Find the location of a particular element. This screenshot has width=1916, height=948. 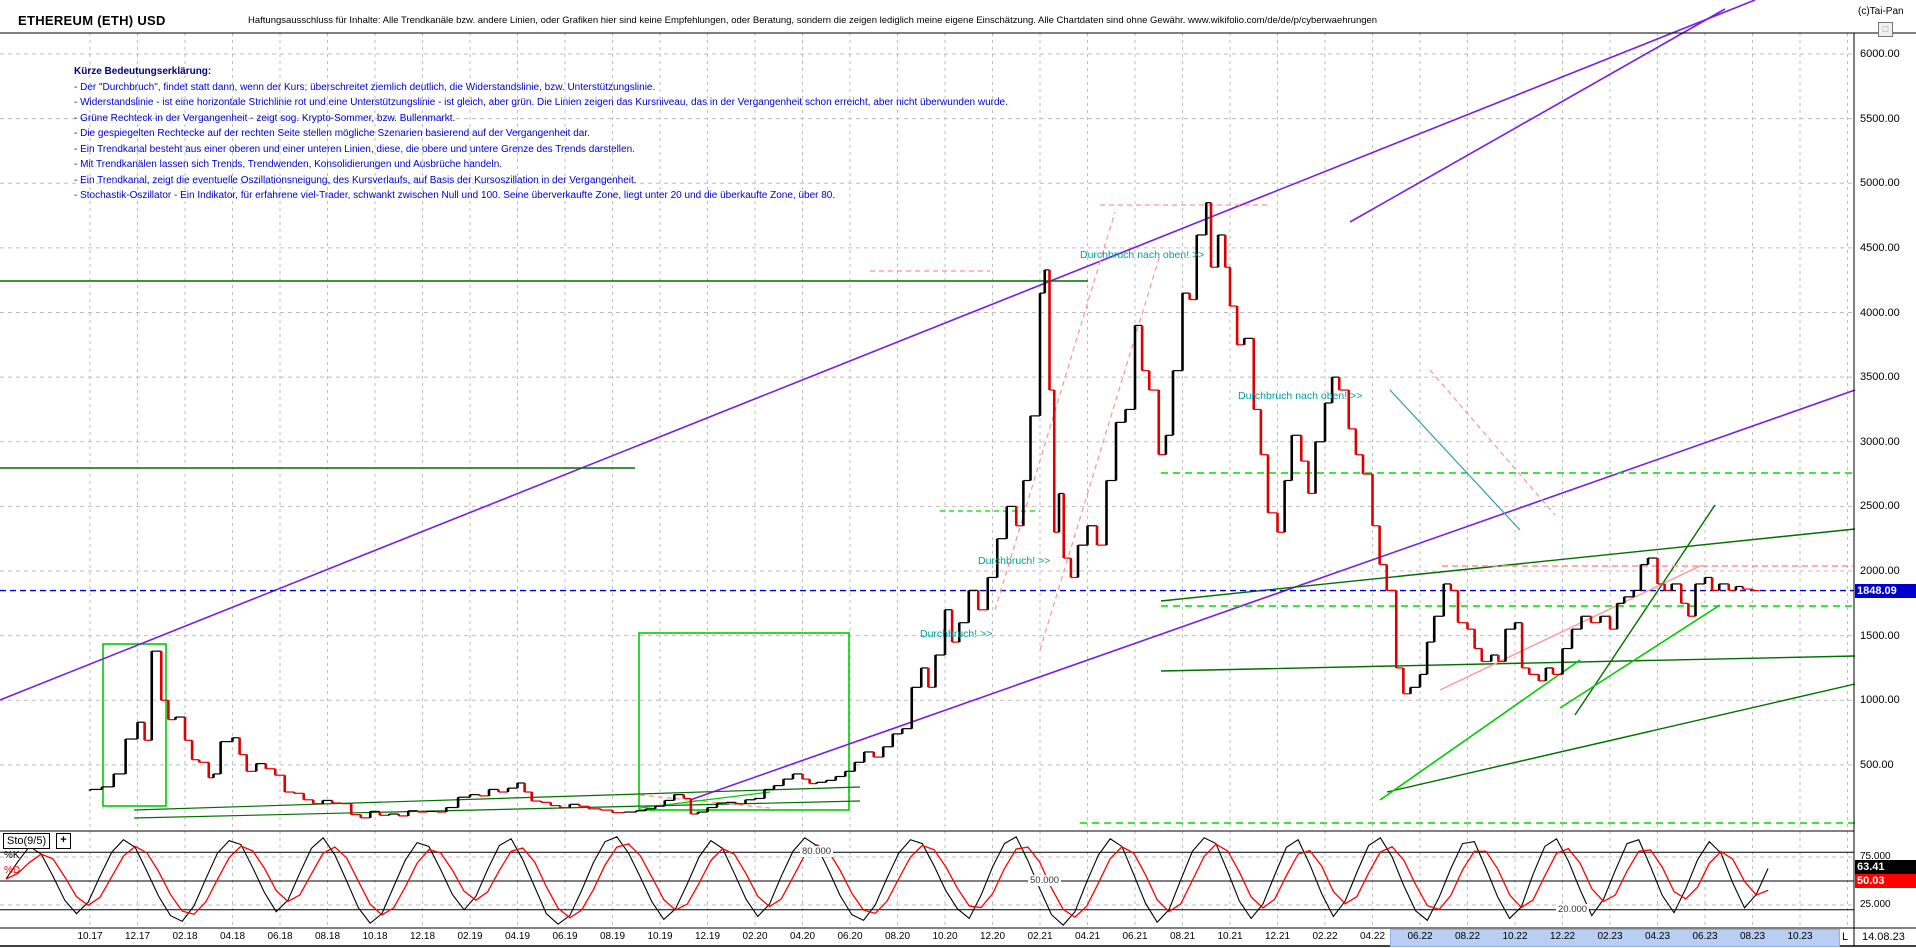

oscillator-level-label: 80.000 is located at coordinates (817, 852).